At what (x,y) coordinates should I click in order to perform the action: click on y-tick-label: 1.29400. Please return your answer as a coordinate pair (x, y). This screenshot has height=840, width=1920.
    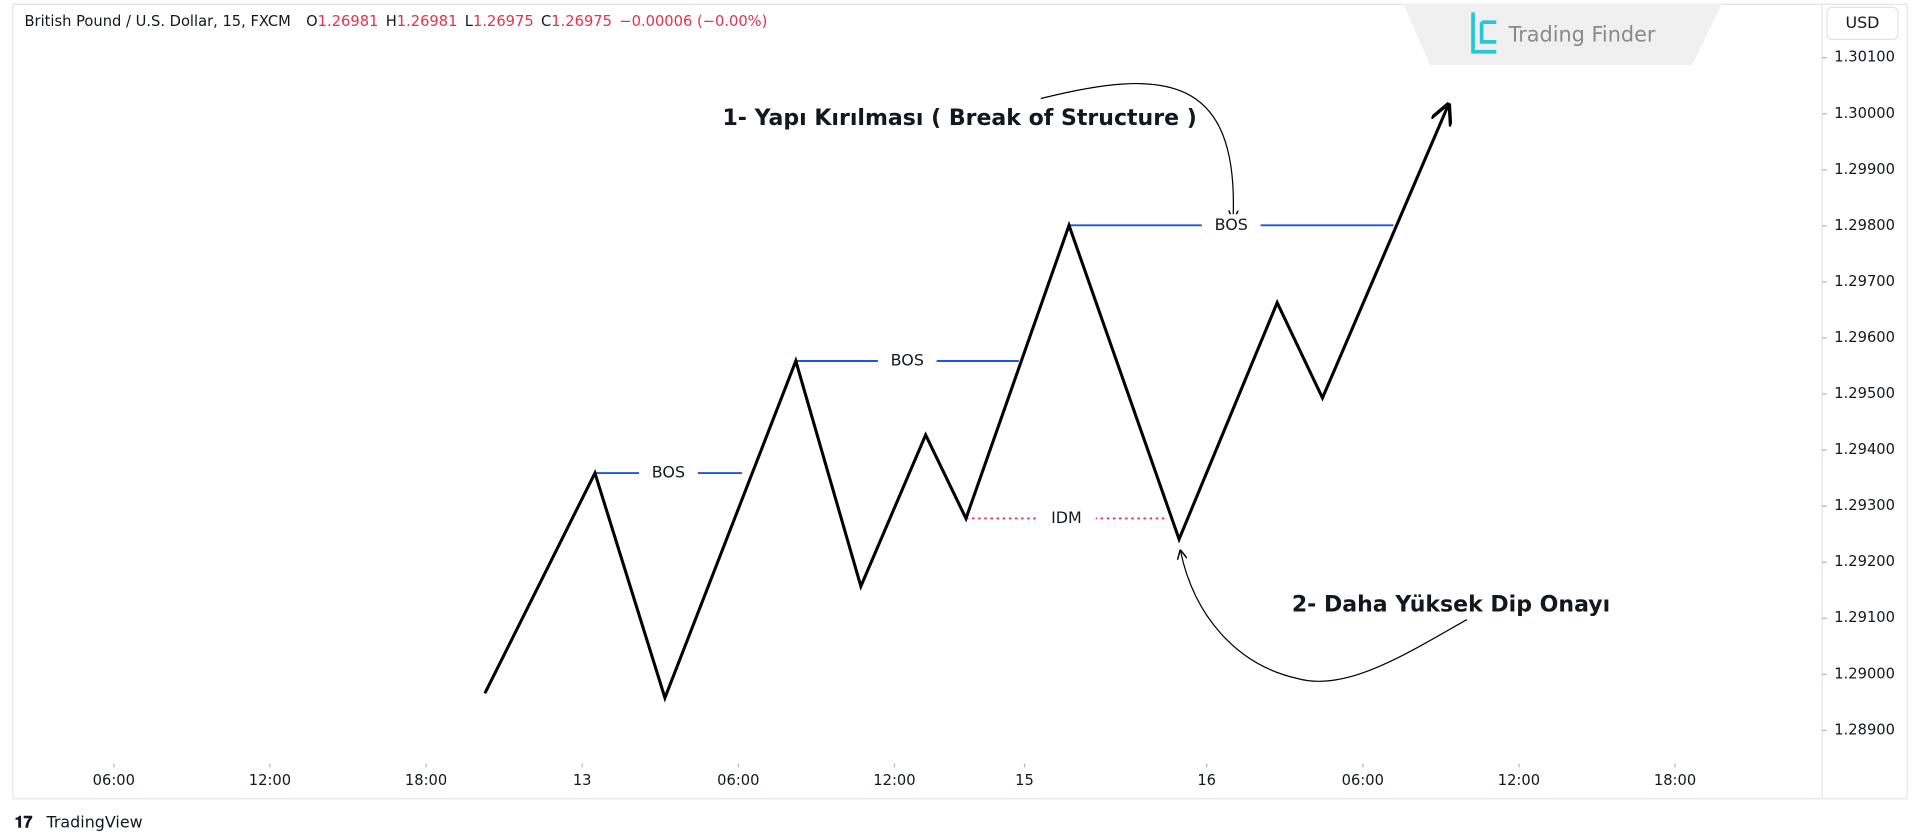
    Looking at the image, I should click on (1864, 449).